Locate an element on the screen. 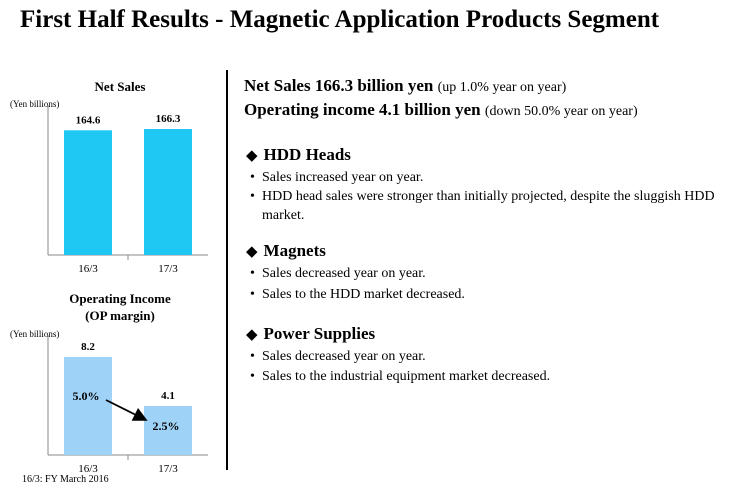 This screenshot has width=750, height=490. net-sales-headline-main: Net Sales 166.3 billion yen is located at coordinates (339, 85).